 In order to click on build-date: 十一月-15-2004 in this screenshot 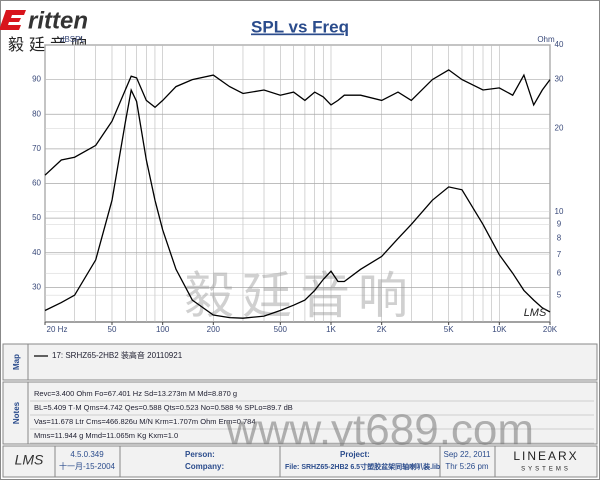, I will do `click(87, 466)`.